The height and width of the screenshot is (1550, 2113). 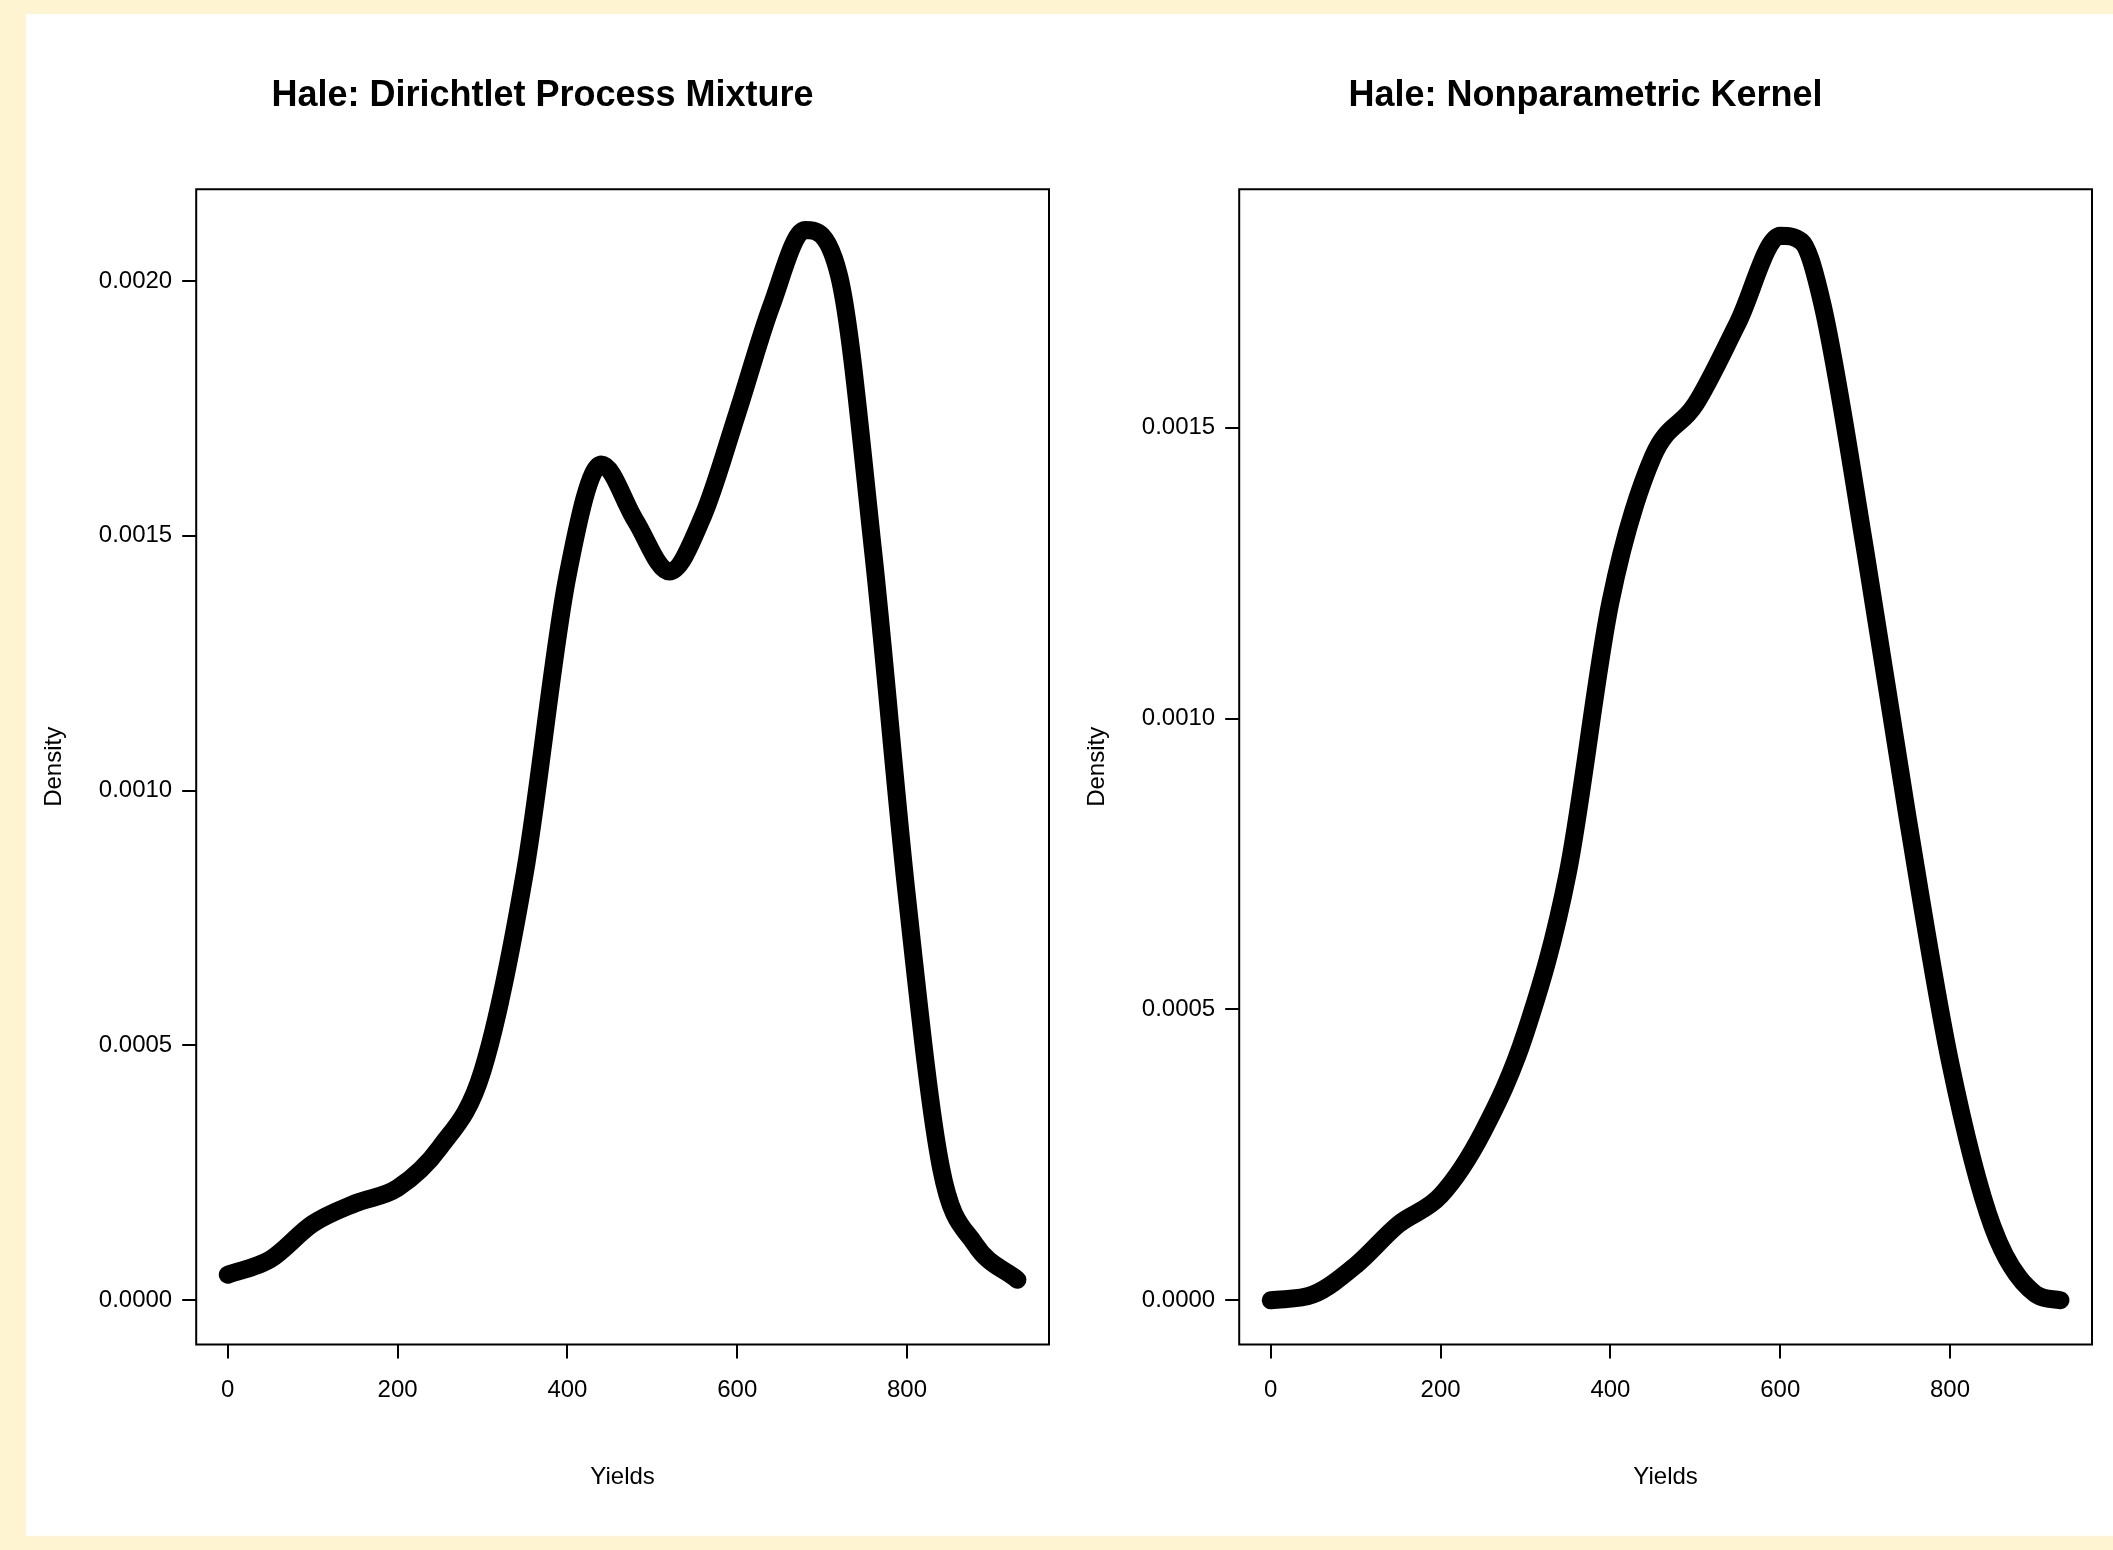 What do you see at coordinates (135, 279) in the screenshot?
I see `y-tick-label: 0.0020` at bounding box center [135, 279].